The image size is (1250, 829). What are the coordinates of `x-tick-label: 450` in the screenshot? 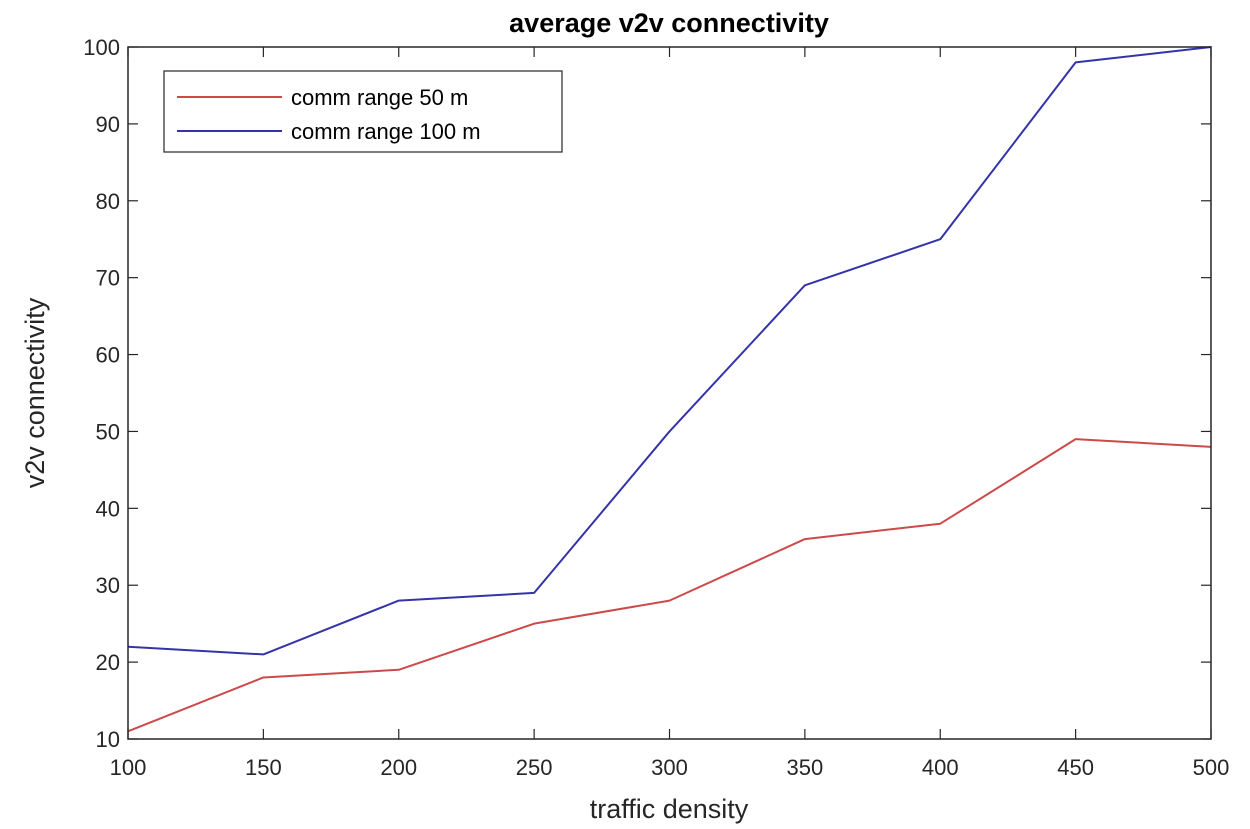 It's located at (1075, 767).